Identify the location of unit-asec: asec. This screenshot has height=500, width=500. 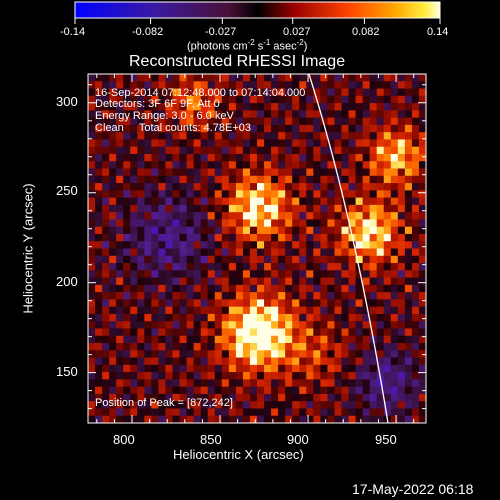
(283, 46).